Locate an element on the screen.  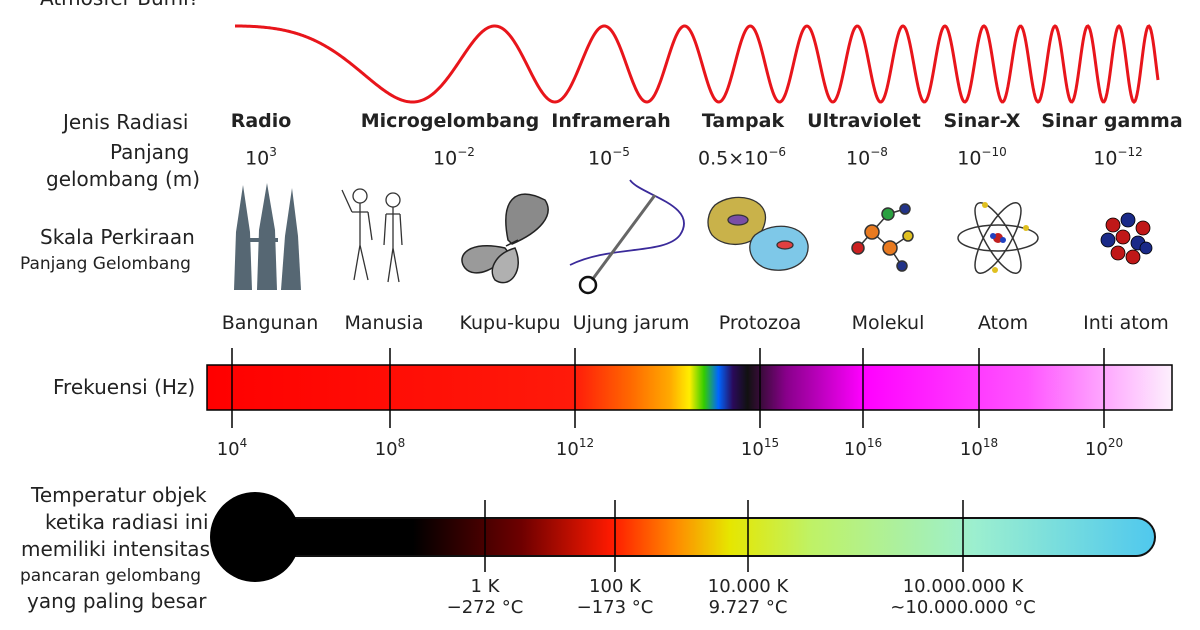
radiation-type-ultraviolet: Ultraviolet is located at coordinates (864, 121).